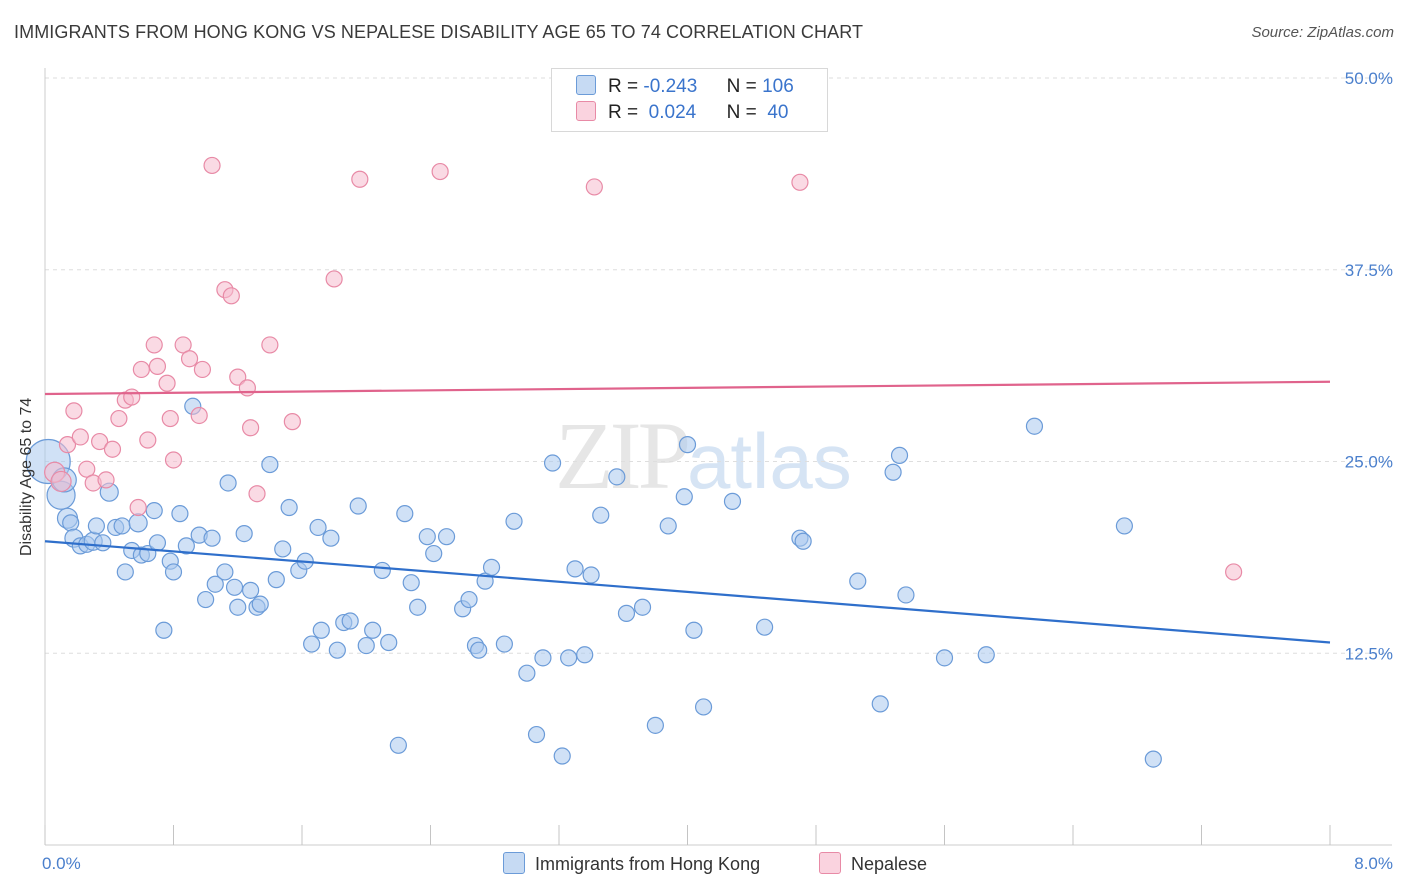 This screenshot has height=892, width=1406. I want to click on x-tick-label-max: 8.0%, so click(1373, 863).